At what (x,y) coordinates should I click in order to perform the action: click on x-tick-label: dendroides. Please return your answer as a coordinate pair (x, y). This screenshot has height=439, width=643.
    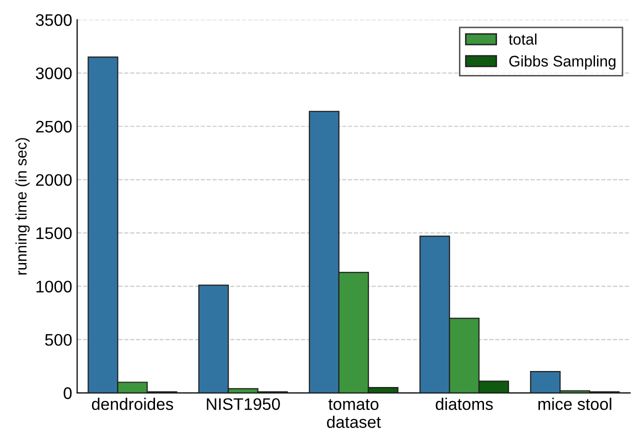
    Looking at the image, I should click on (133, 404).